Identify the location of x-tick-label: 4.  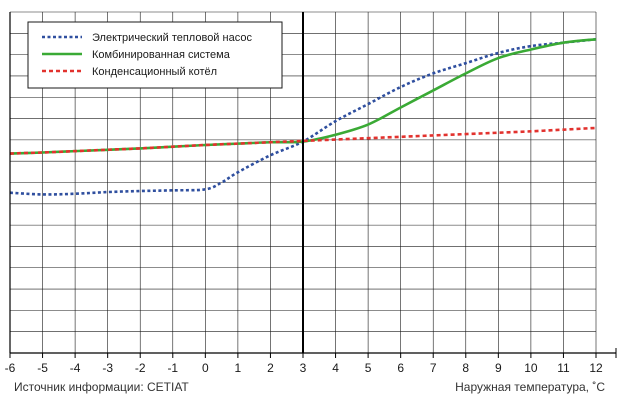
(335, 368).